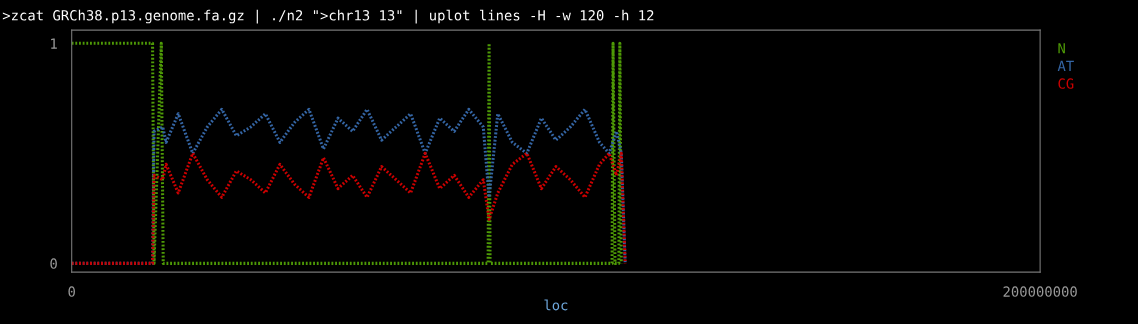  Describe the element at coordinates (1066, 83) in the screenshot. I see `text: CG` at that location.